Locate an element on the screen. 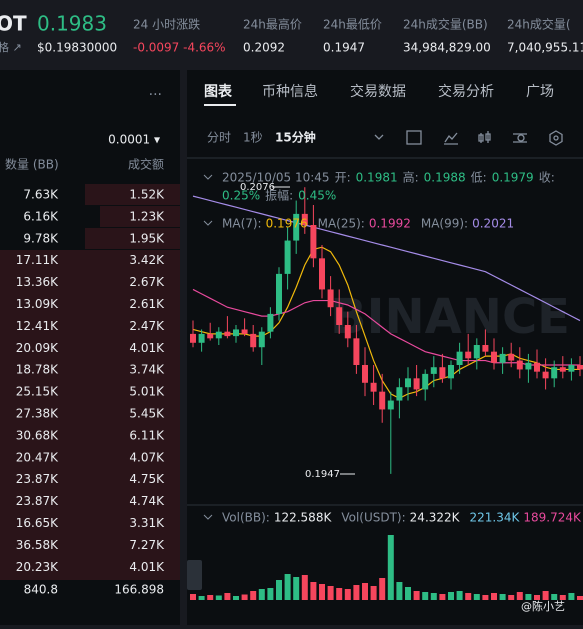 The image size is (583, 629). scroll-handle is located at coordinates (194, 575).